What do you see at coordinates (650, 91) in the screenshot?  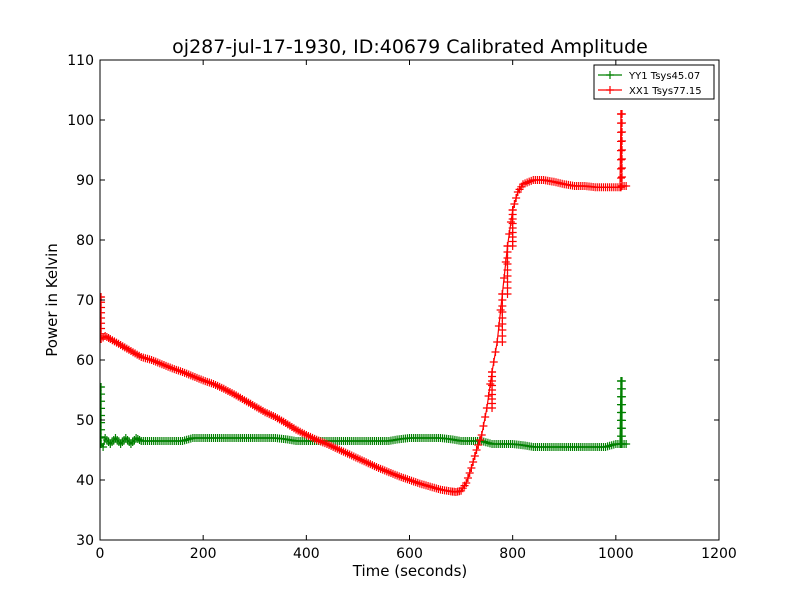 I see `legend-entry-1: XX1 Tsys77.15` at bounding box center [650, 91].